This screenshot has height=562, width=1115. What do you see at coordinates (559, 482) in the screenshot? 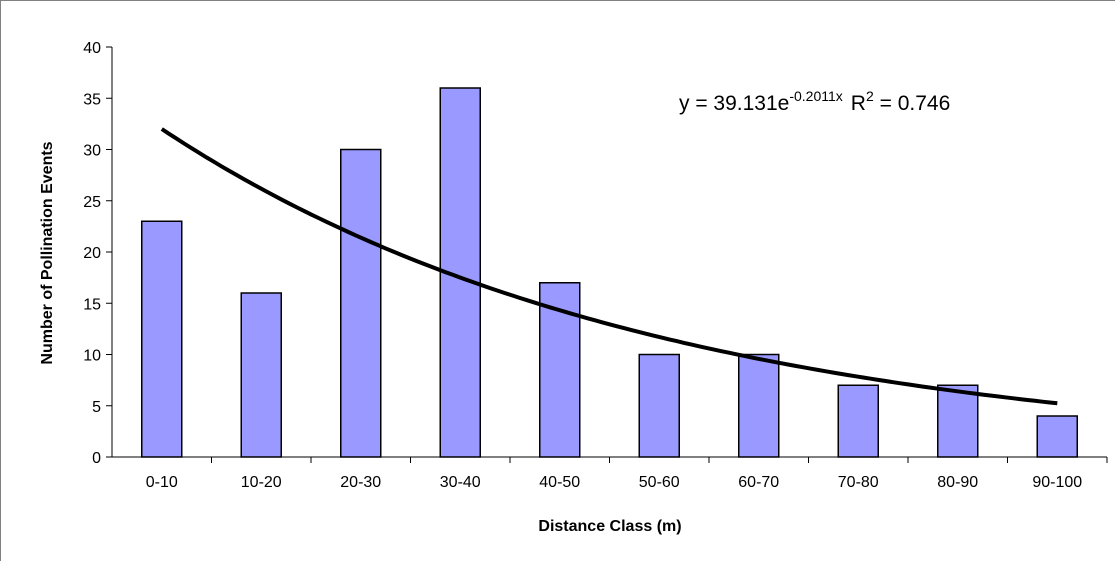
I see `x-tick-label: 40-50` at bounding box center [559, 482].